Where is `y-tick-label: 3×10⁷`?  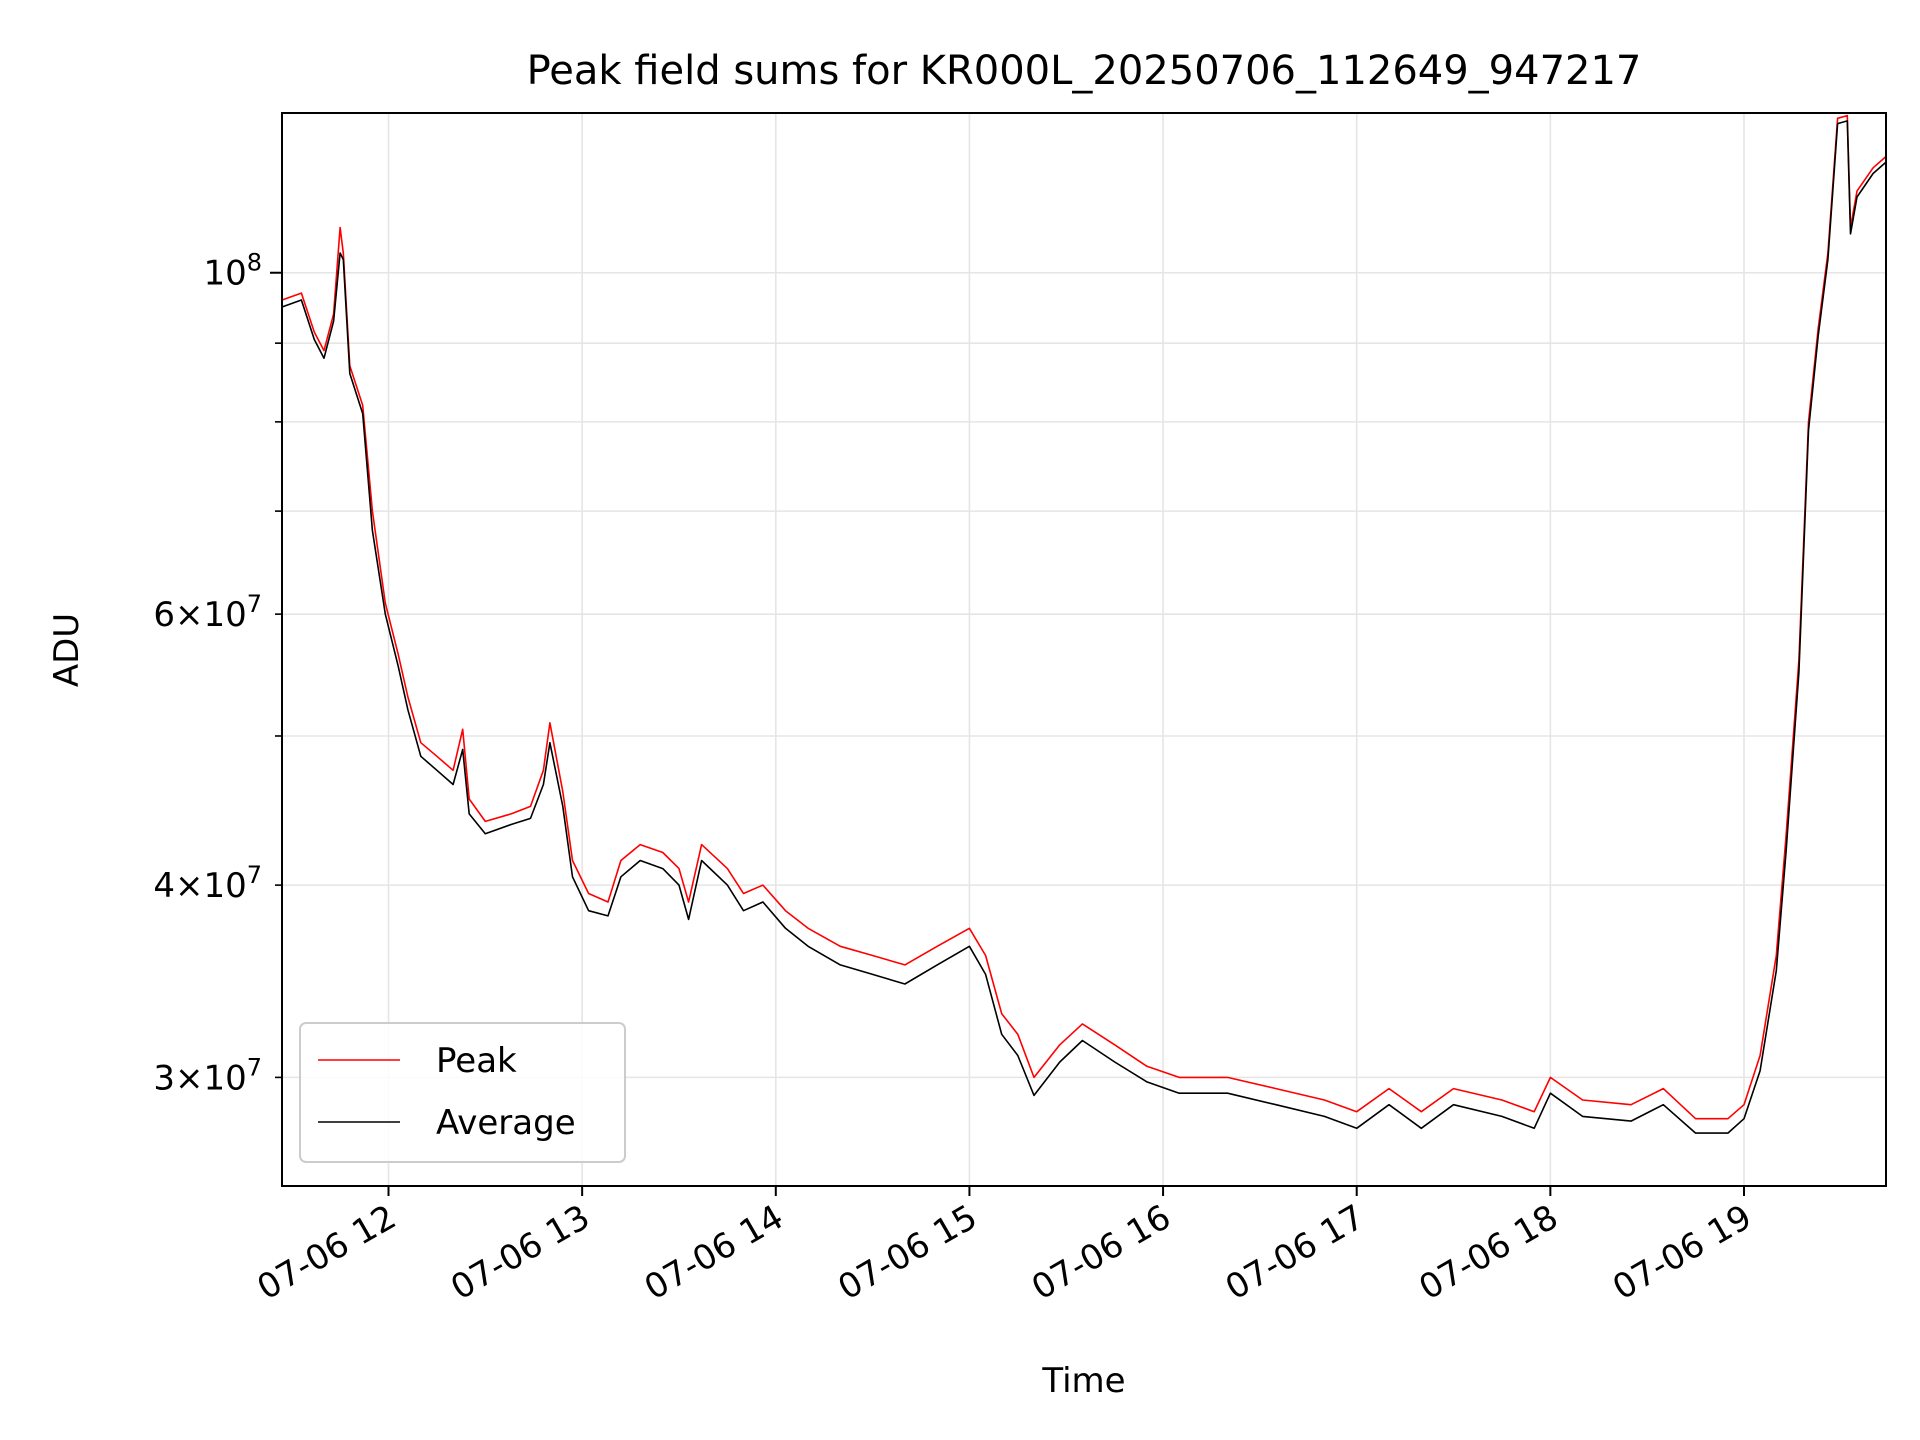
y-tick-label: 3×10⁷ is located at coordinates (207, 1075).